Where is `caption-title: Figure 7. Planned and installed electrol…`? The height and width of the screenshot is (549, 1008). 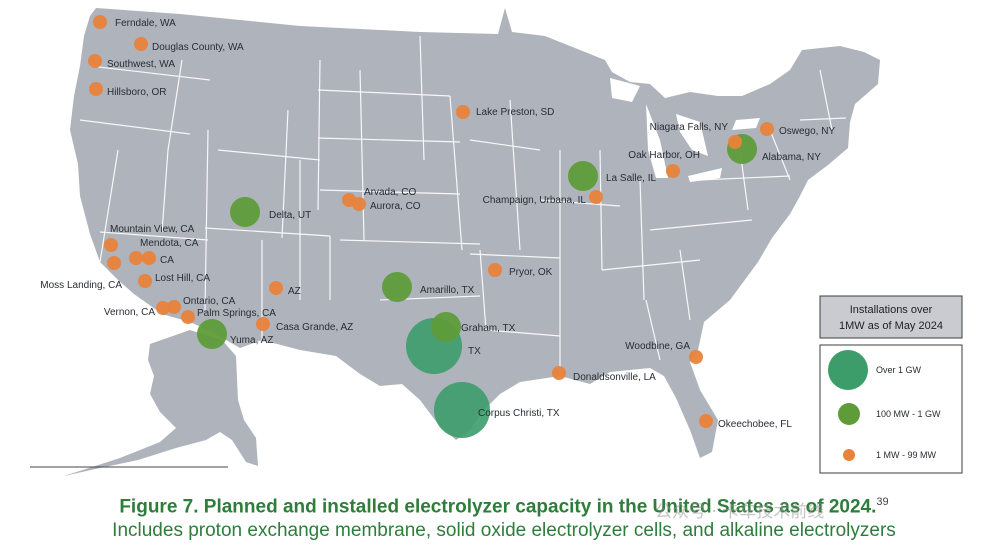
caption-title: Figure 7. Planned and installed electrol… is located at coordinates (504, 504).